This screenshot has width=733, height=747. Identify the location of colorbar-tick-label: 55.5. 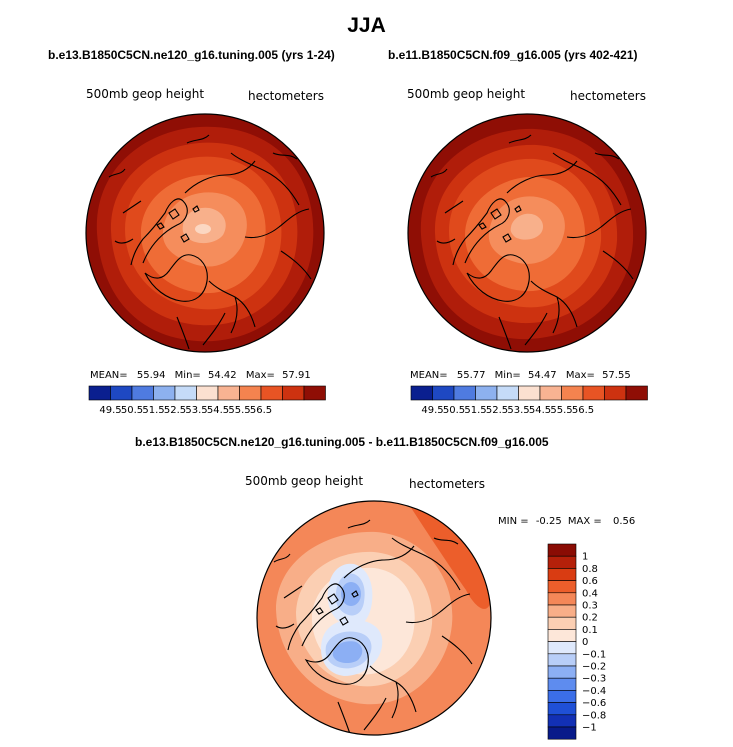
(561, 410).